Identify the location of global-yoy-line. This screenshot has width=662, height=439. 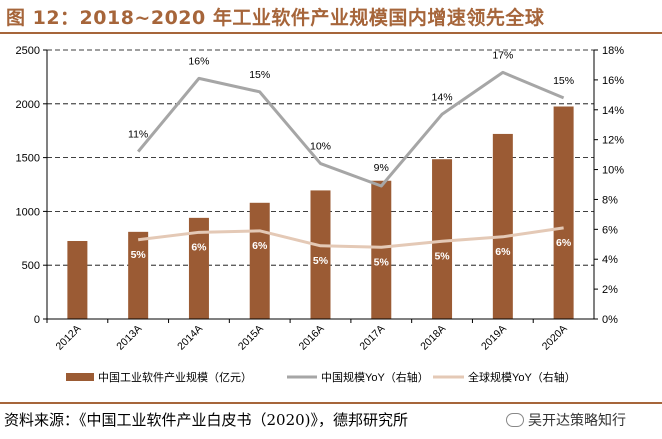
(350, 237).